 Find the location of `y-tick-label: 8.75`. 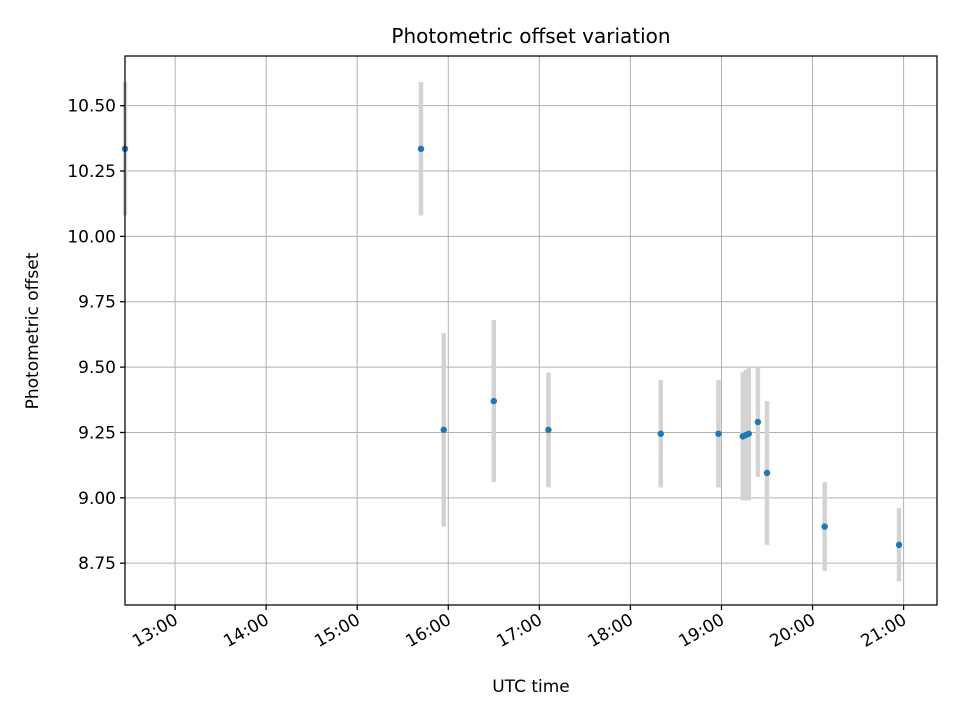

y-tick-label: 8.75 is located at coordinates (97, 564).